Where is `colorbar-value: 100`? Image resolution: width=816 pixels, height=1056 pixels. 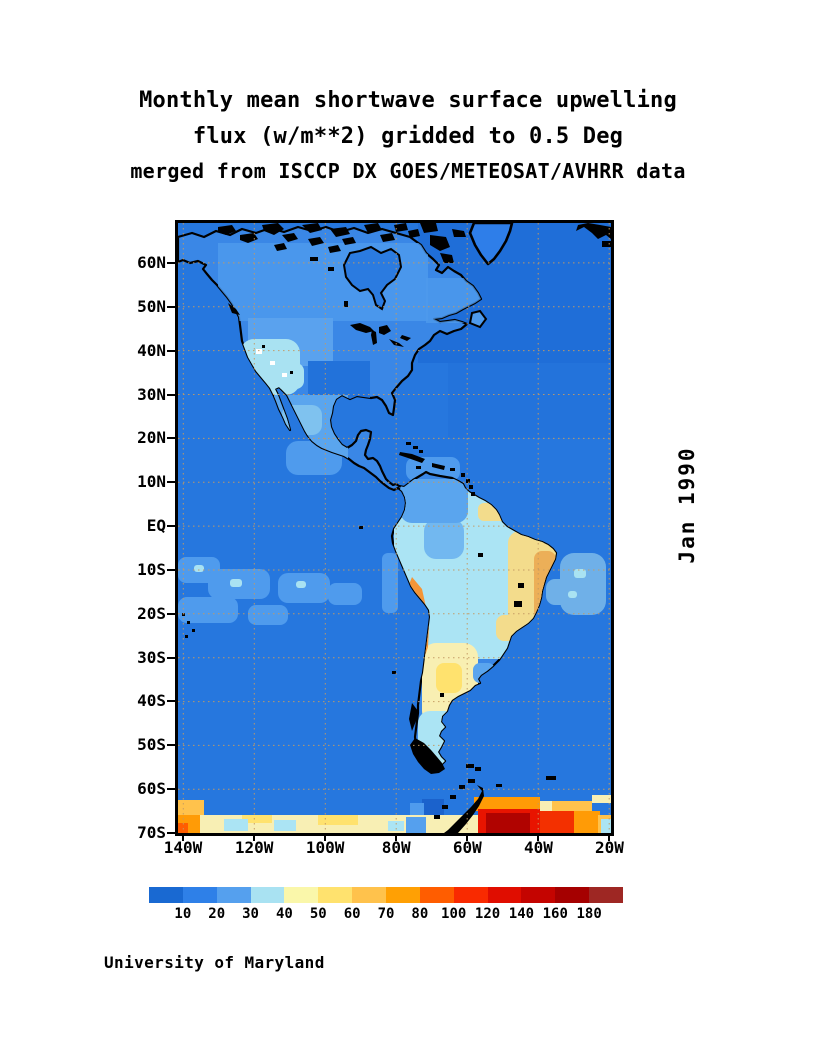 colorbar-value: 100 is located at coordinates (454, 914).